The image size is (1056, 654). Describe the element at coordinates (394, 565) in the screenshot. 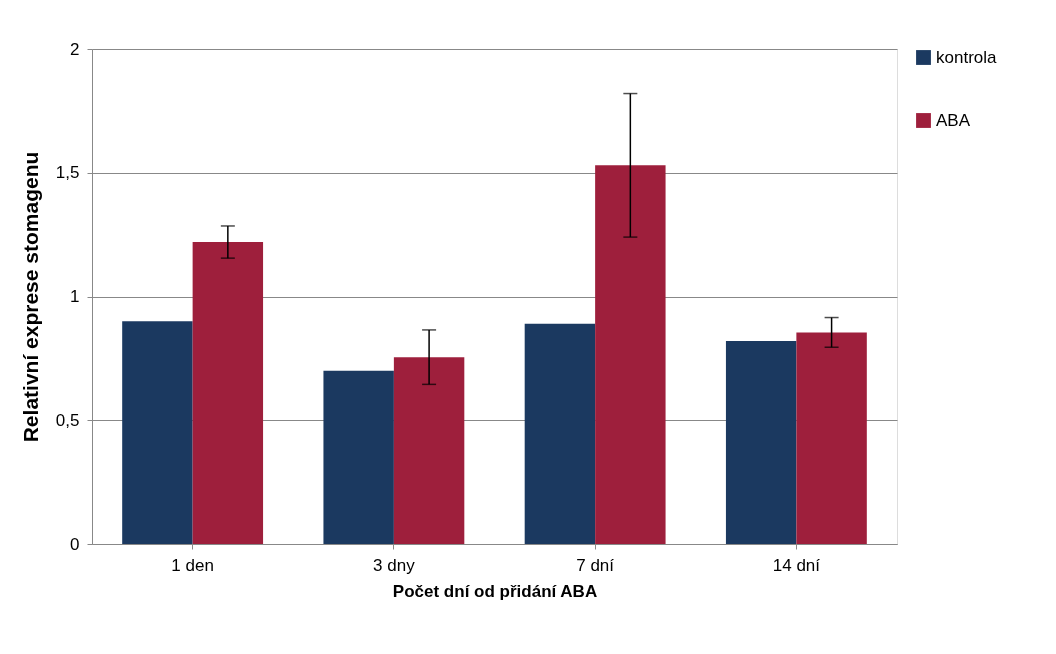

I see `x-tick-label: 3 dny` at that location.